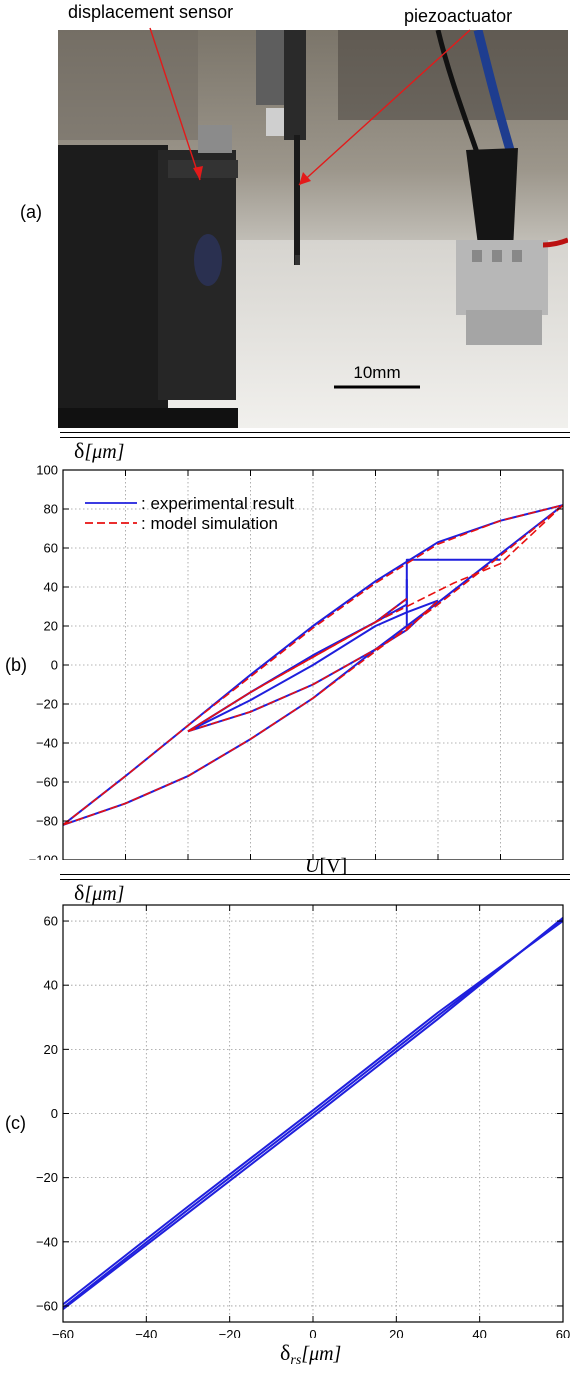  I want to click on y-tick-label: −80, so click(47, 821).